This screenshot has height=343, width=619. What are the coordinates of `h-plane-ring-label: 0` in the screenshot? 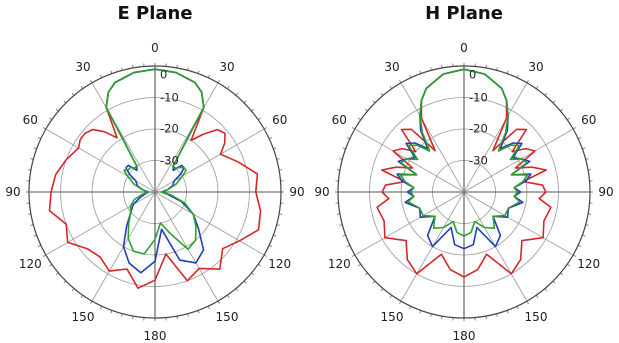 It's located at (472, 75).